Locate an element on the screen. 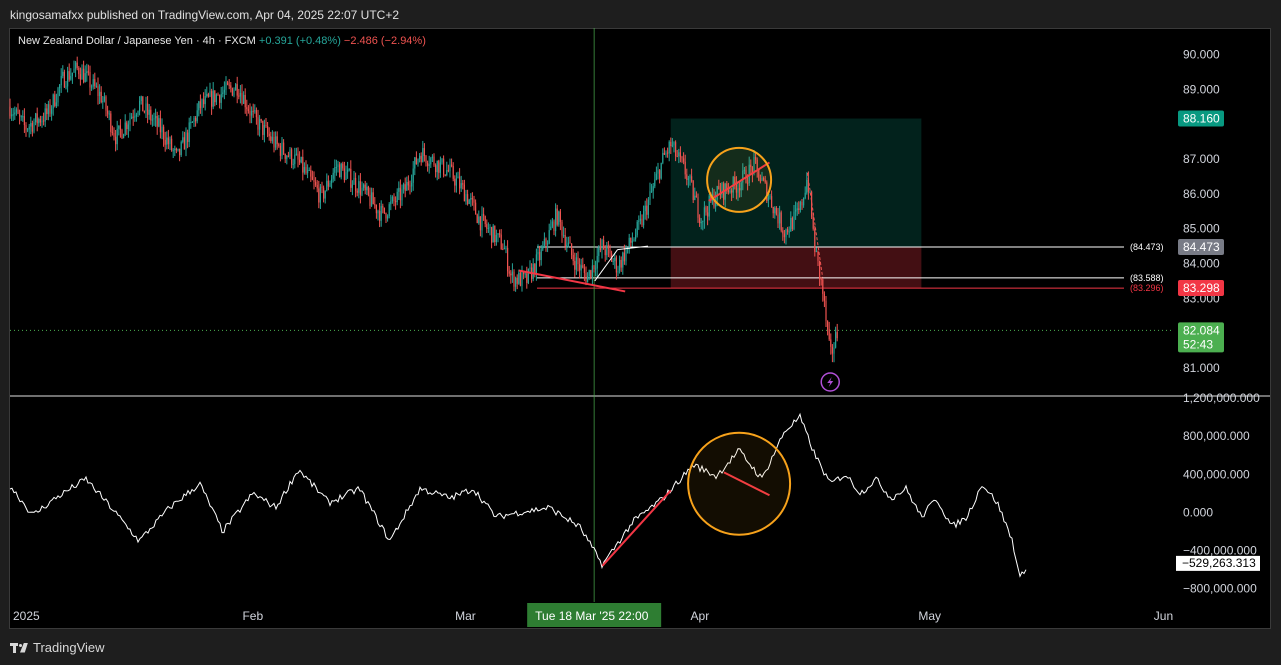  indicator-falling-trendline is located at coordinates (746, 484).